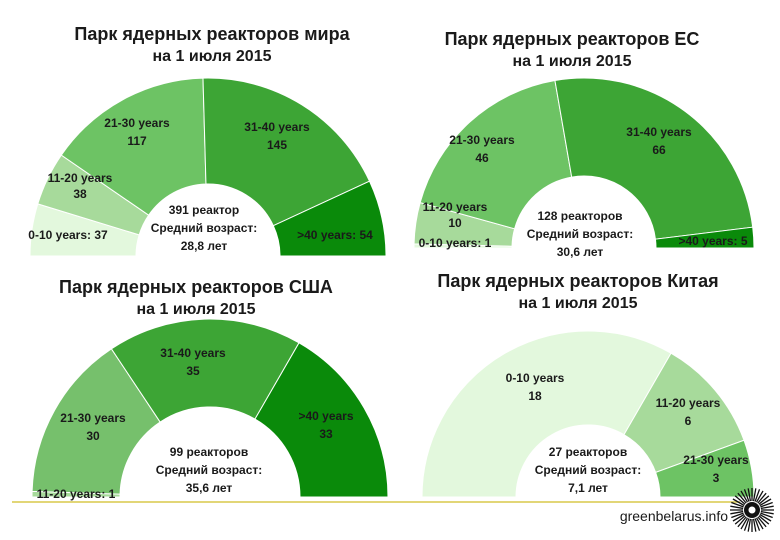 This screenshot has width=780, height=540. What do you see at coordinates (580, 252) in the screenshot?
I see `chart-eu-center-line-3: 30,6 лет` at bounding box center [580, 252].